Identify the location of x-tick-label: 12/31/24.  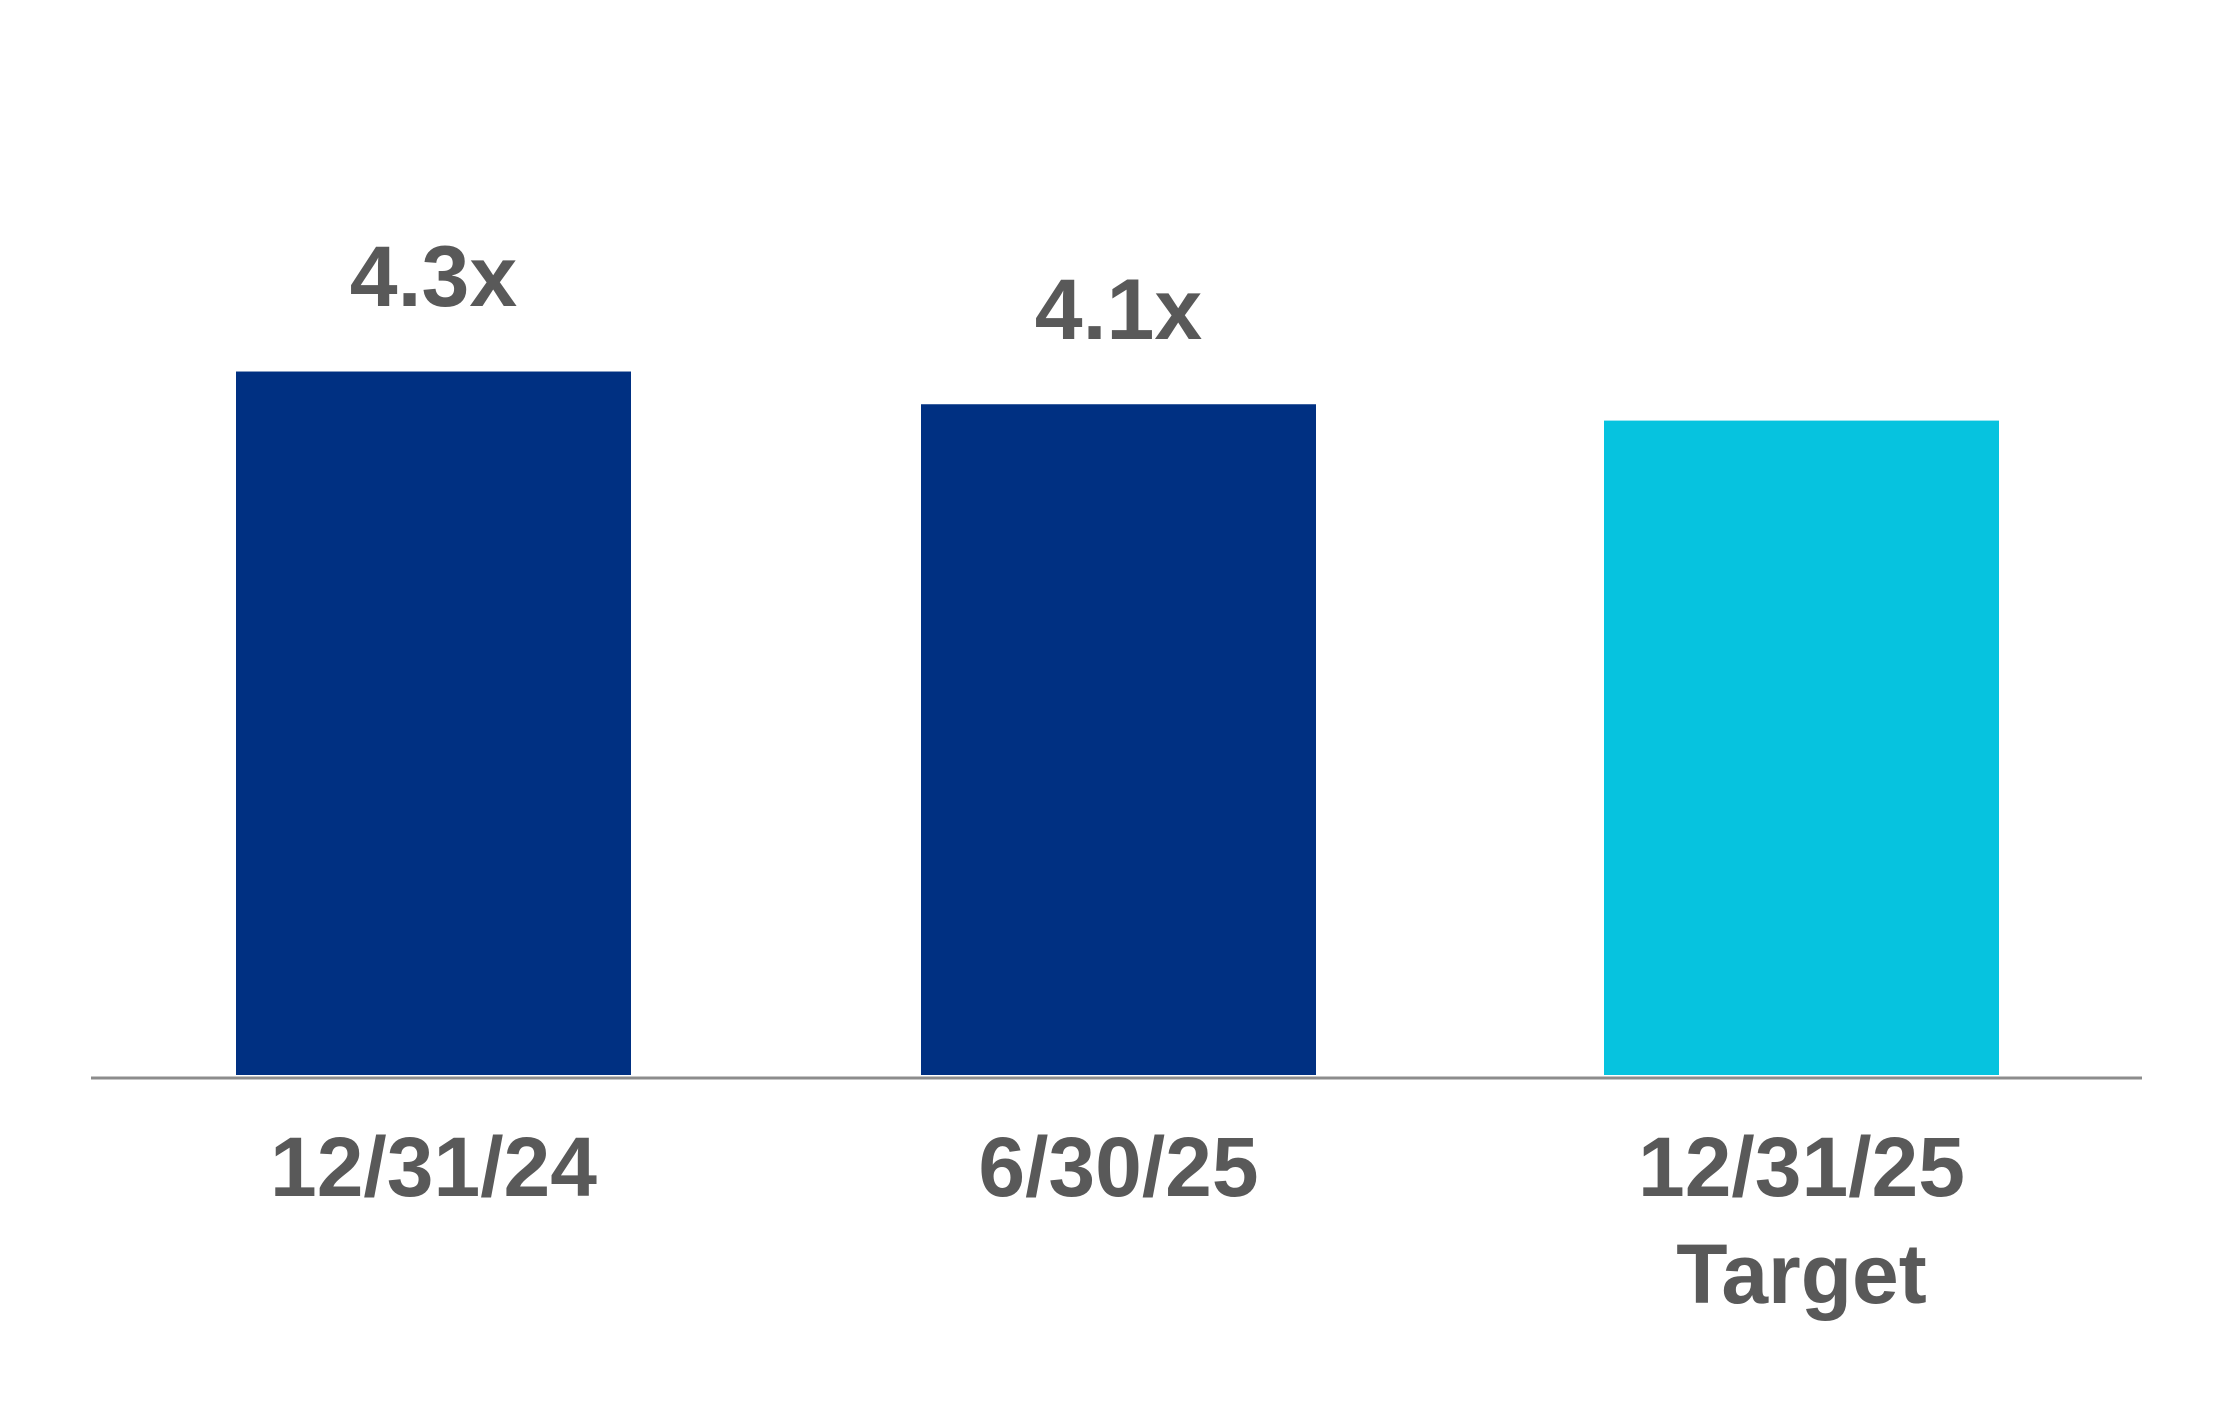
(433, 1167).